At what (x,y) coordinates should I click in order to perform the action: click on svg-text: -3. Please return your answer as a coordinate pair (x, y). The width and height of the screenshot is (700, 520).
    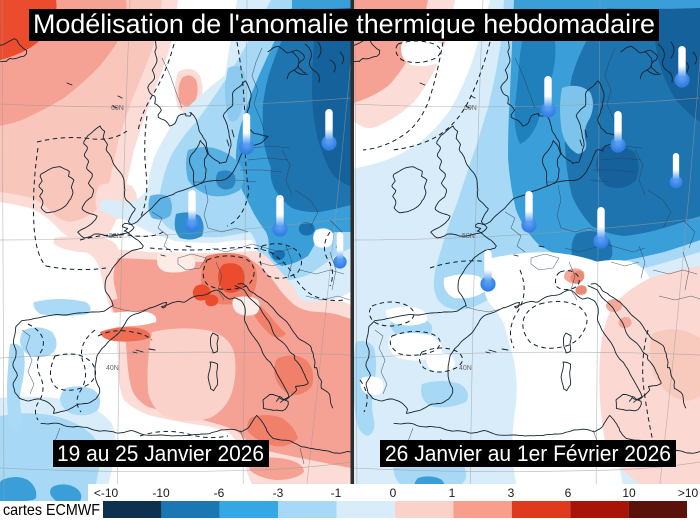
    Looking at the image, I should click on (278, 493).